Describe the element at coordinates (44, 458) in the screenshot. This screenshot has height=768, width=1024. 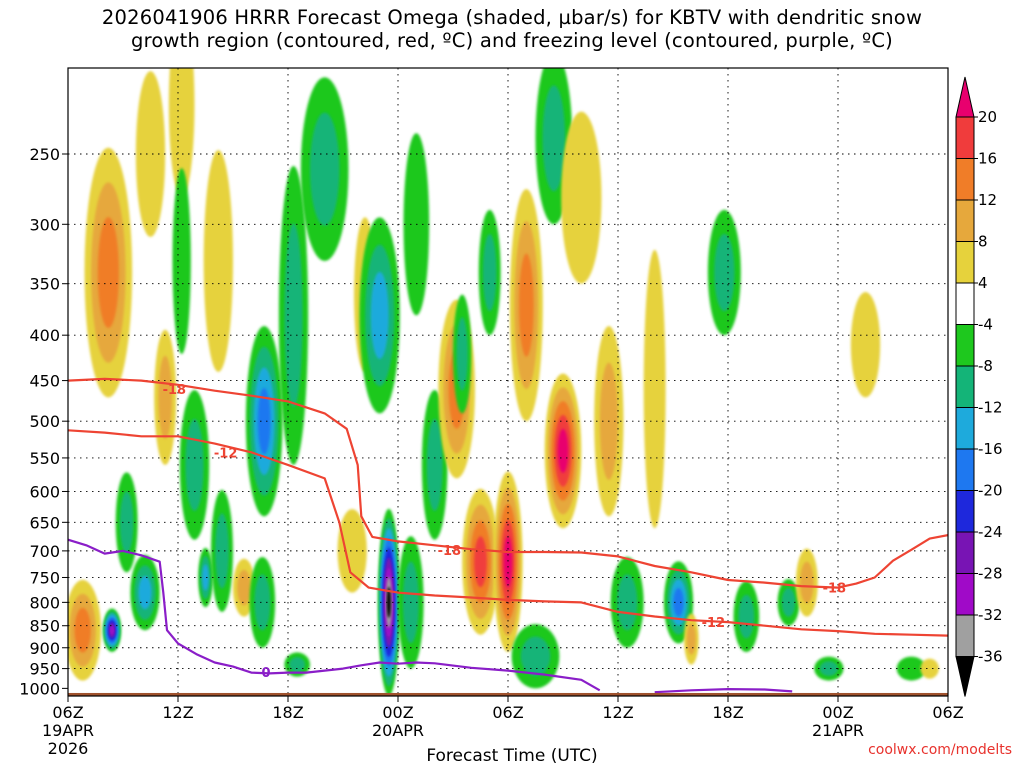
I see `y-tick-label-550: 550` at that location.